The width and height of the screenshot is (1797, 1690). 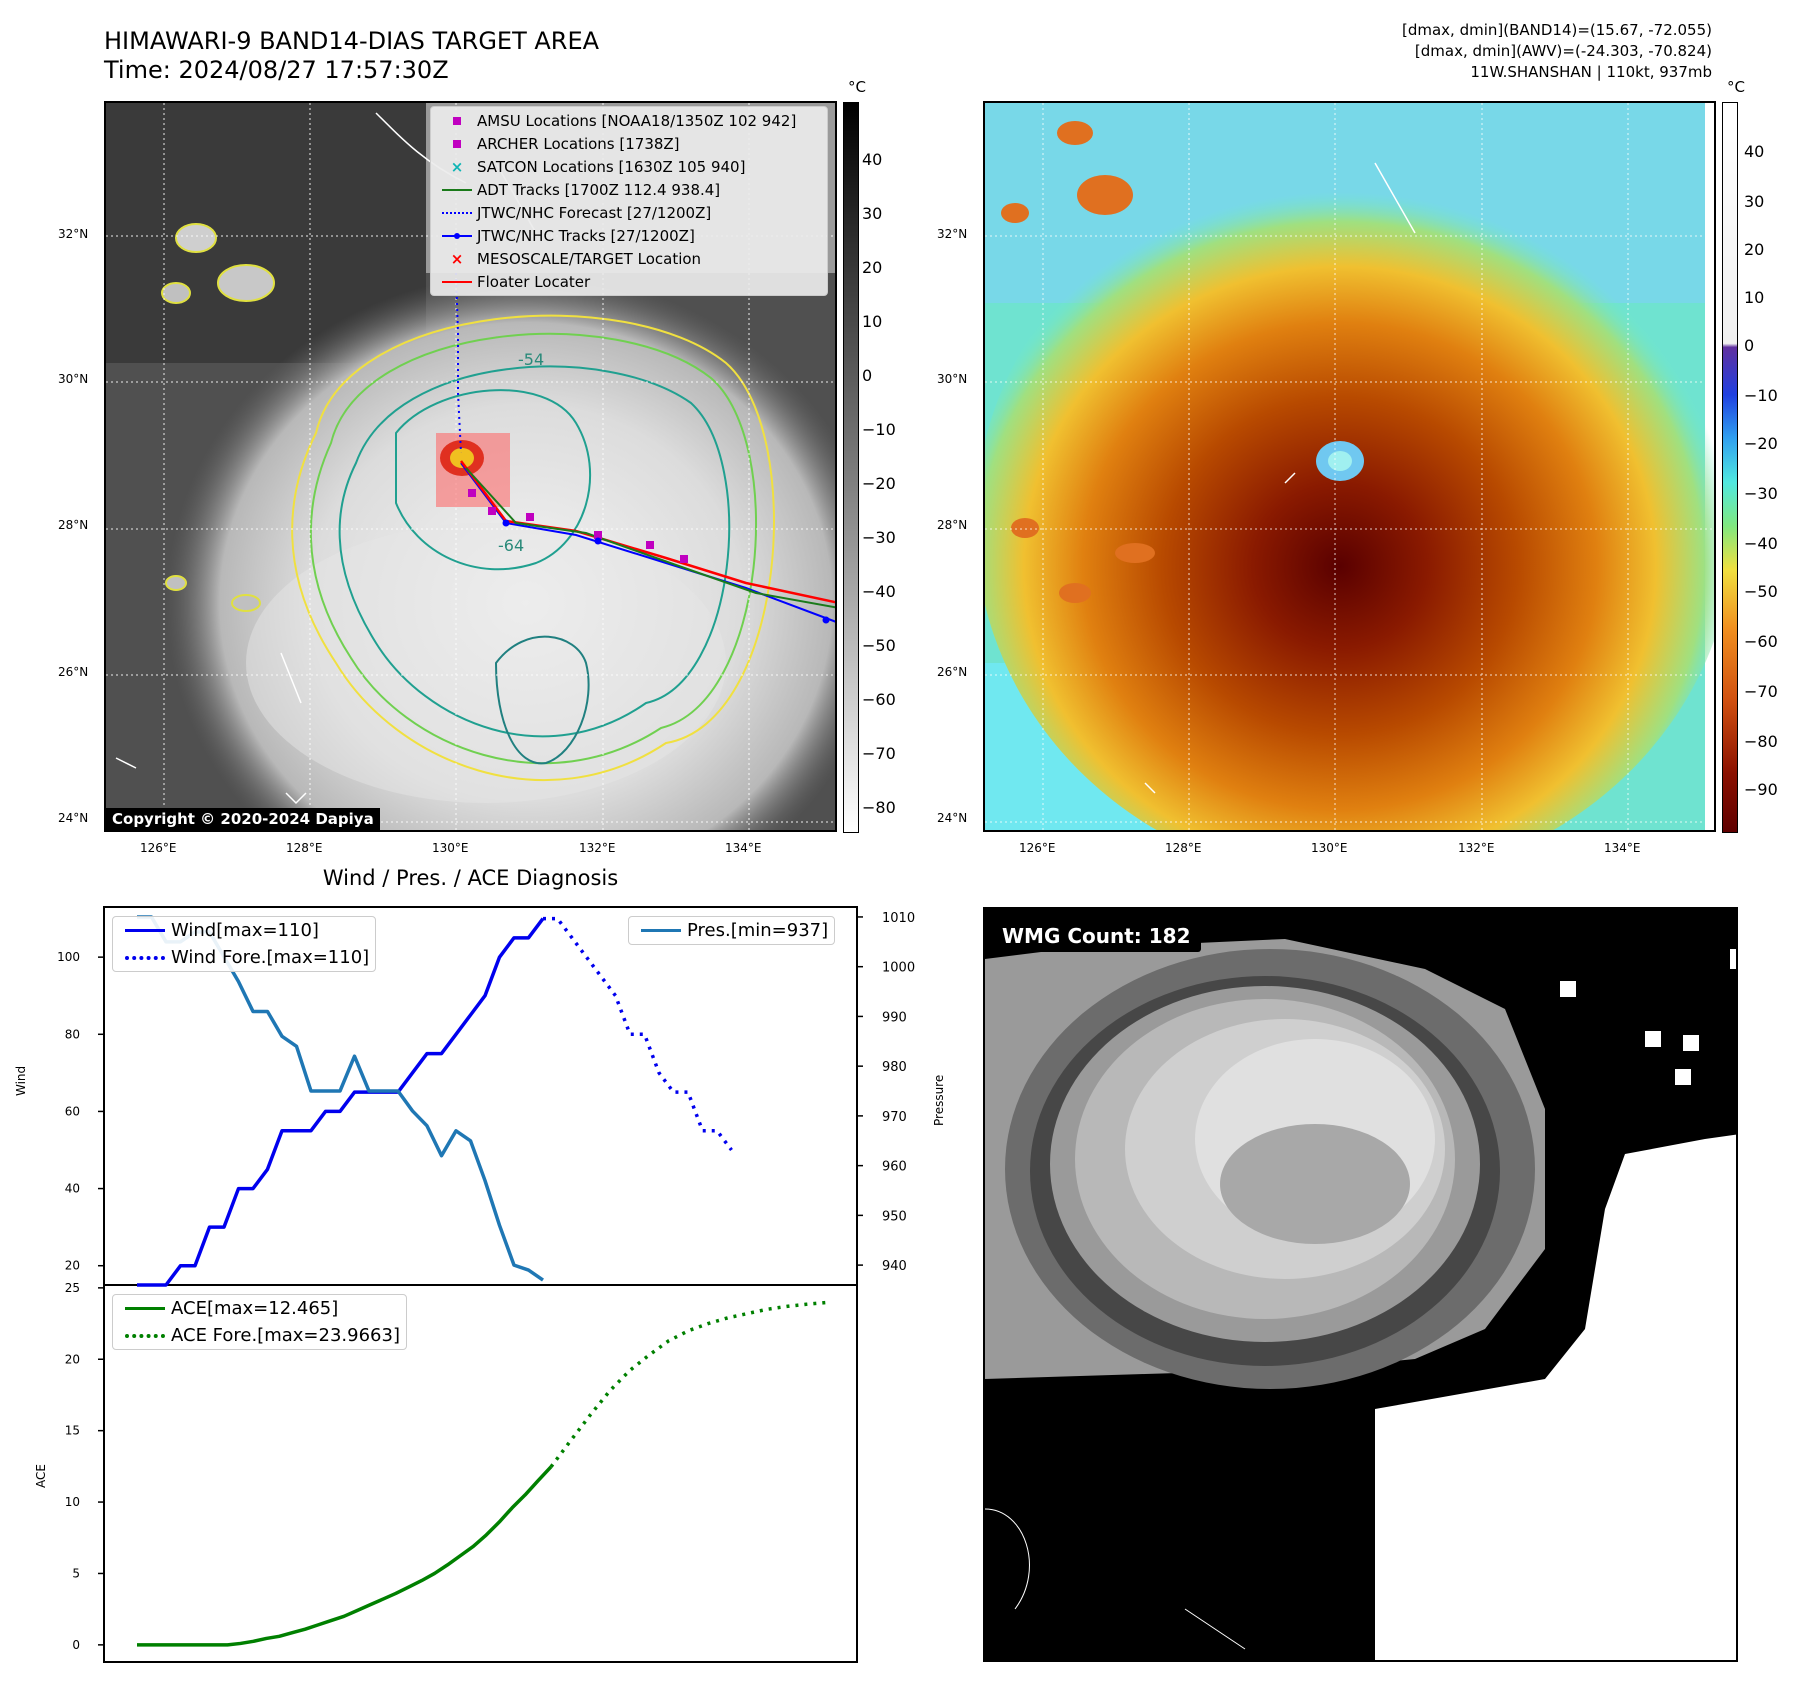 What do you see at coordinates (457, 236) in the screenshot?
I see `dot-line-icon` at bounding box center [457, 236].